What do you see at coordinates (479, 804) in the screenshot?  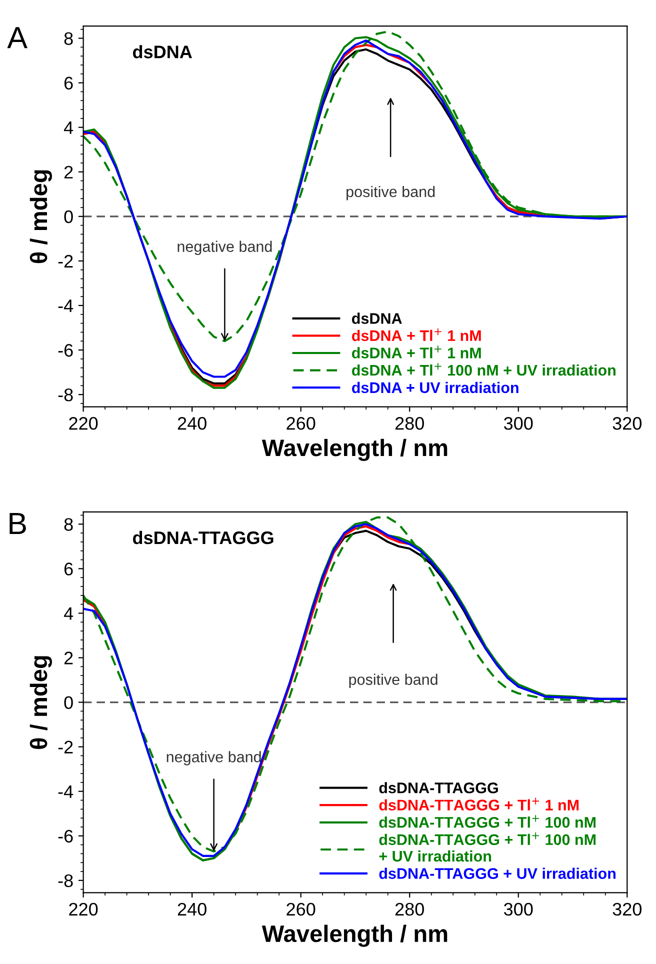 I see `legend-label: dsDNA-TTAGGG + Tl$^{+}$ 1 nM` at bounding box center [479, 804].